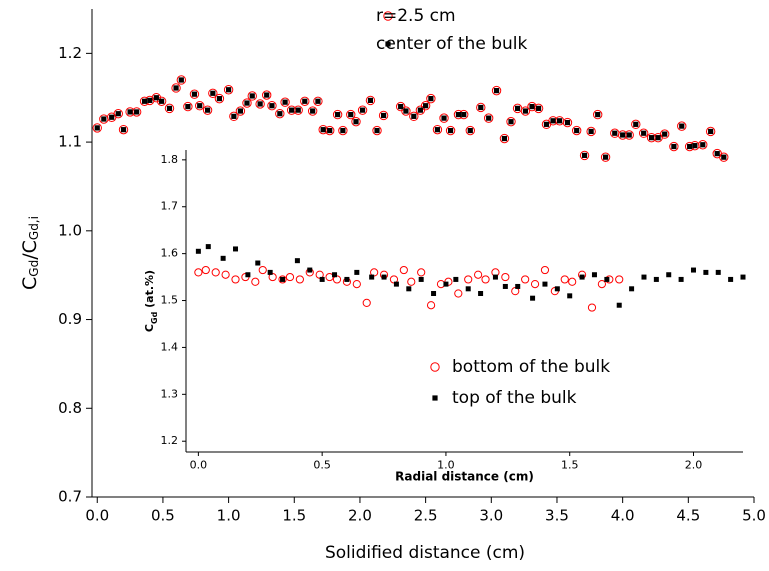 Image resolution: width=769 pixels, height=571 pixels. Describe the element at coordinates (754, 515) in the screenshot. I see `x-tick-label: 5.0` at that location.